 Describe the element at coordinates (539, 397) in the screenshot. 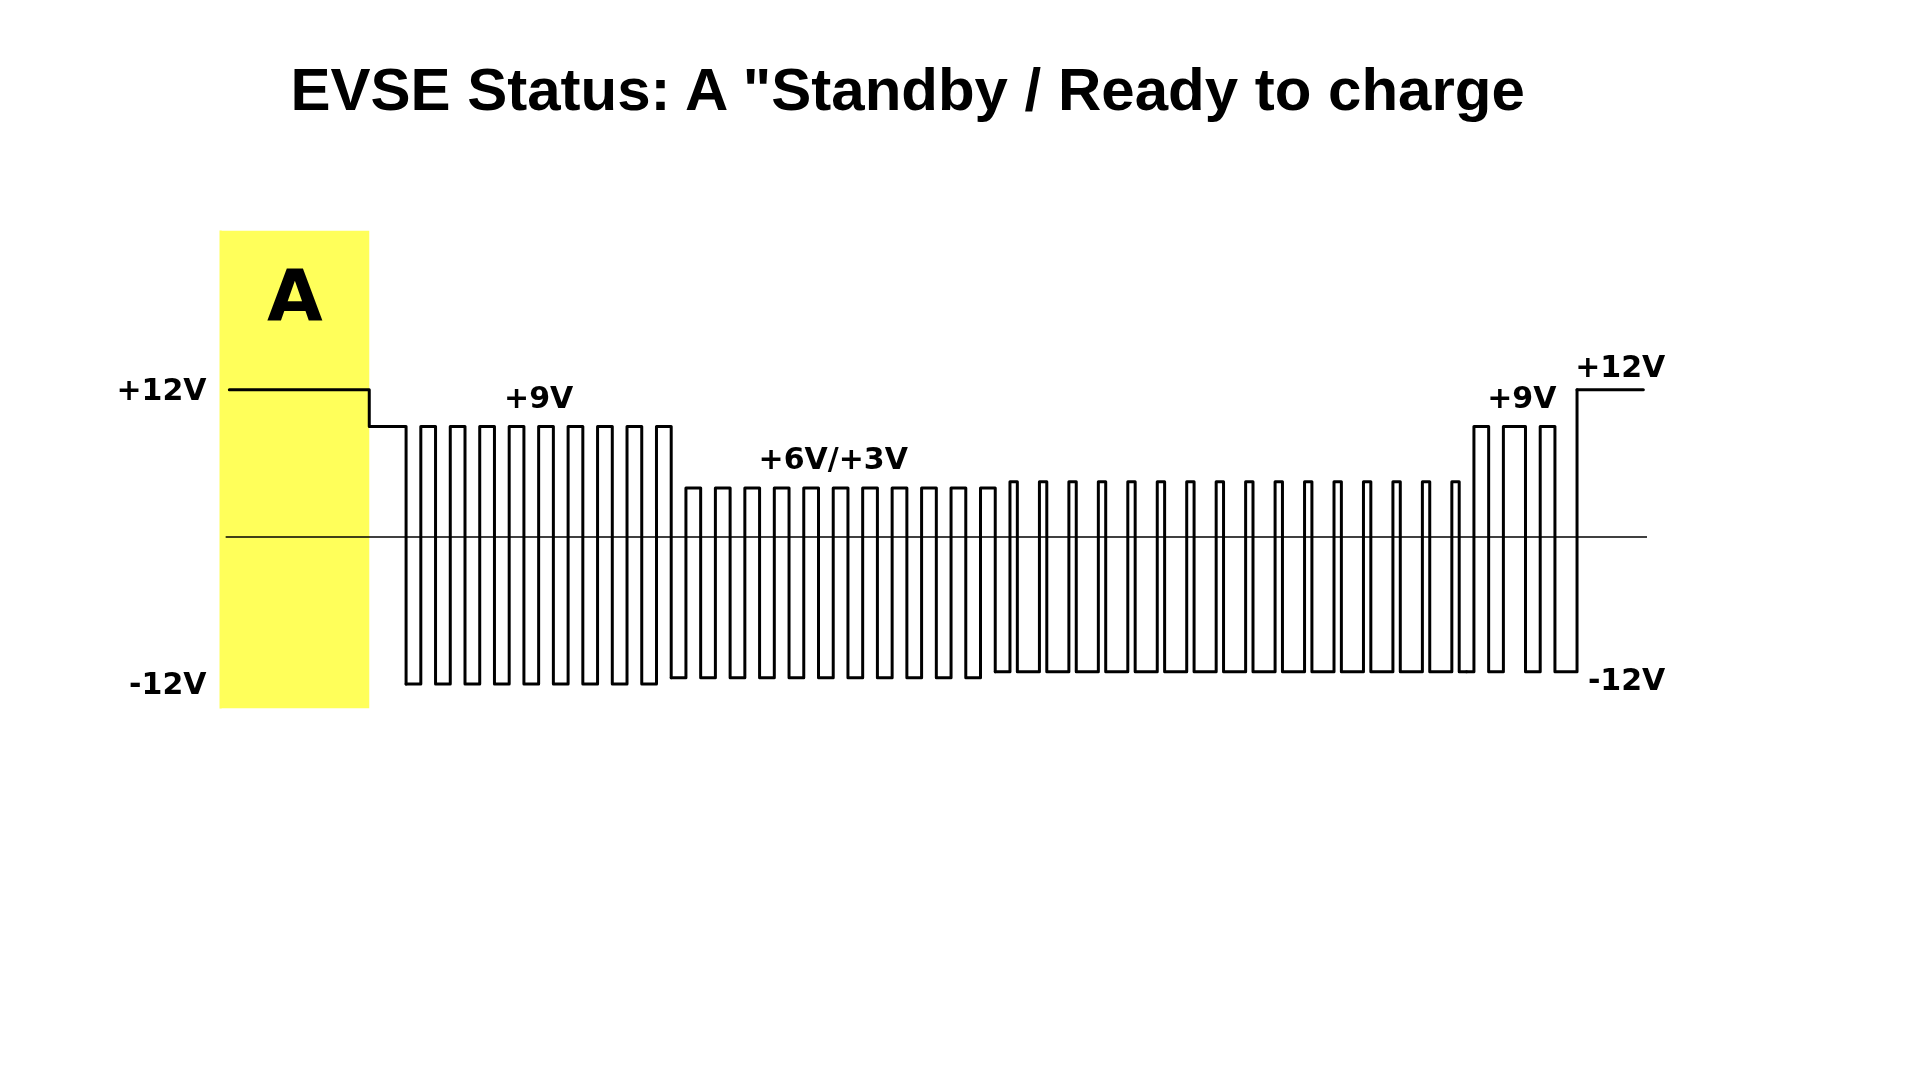

I see `series-label: +9V` at that location.